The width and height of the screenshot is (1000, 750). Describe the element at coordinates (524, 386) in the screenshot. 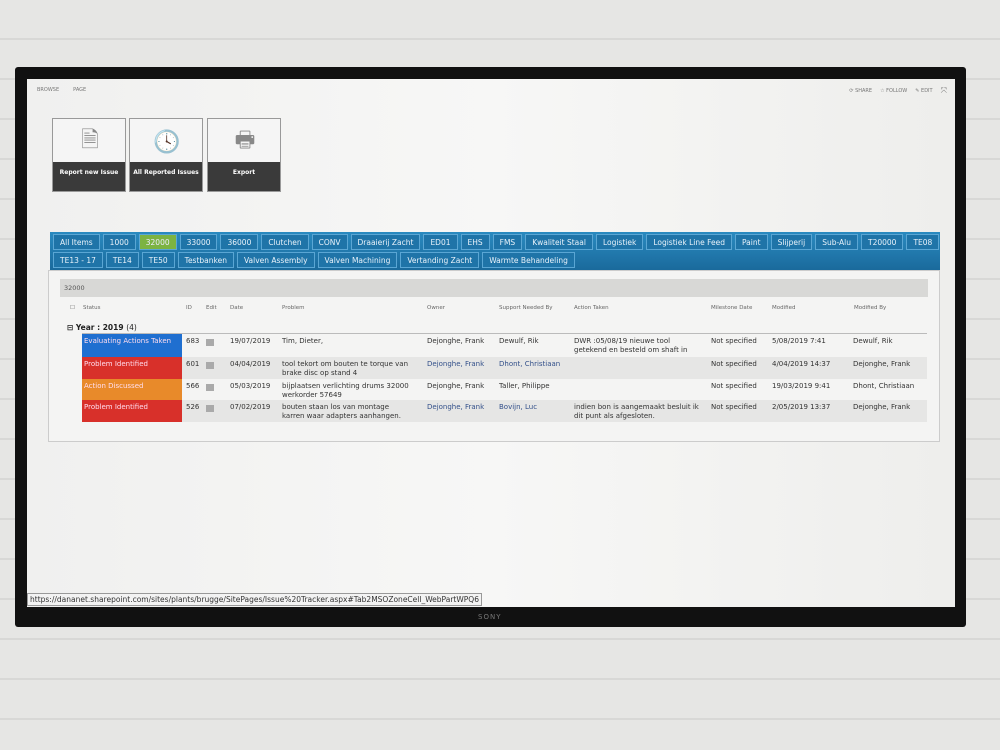

I see `support-cell: Taller, Philippe` at that location.